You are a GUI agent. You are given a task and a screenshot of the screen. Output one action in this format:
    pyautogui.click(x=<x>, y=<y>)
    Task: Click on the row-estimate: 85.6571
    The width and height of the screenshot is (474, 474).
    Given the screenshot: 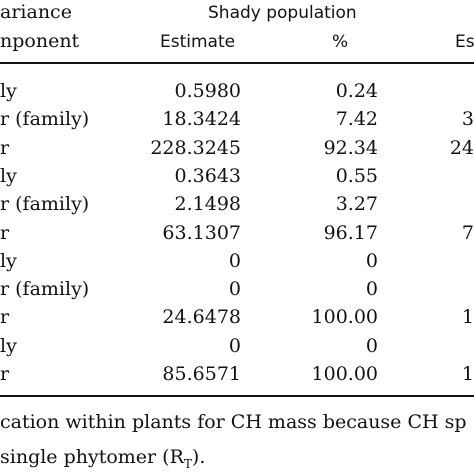 What is the action you would take?
    pyautogui.click(x=201, y=374)
    